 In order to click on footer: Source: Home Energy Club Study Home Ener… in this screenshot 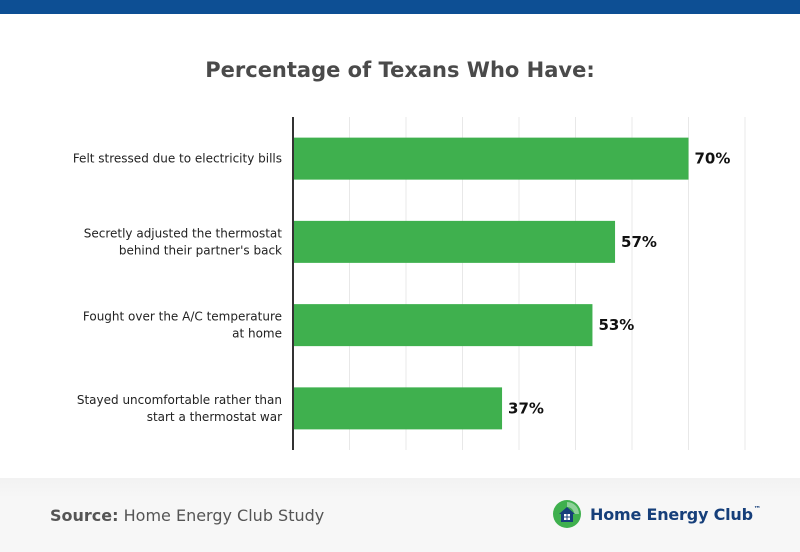, I will do `click(400, 515)`.